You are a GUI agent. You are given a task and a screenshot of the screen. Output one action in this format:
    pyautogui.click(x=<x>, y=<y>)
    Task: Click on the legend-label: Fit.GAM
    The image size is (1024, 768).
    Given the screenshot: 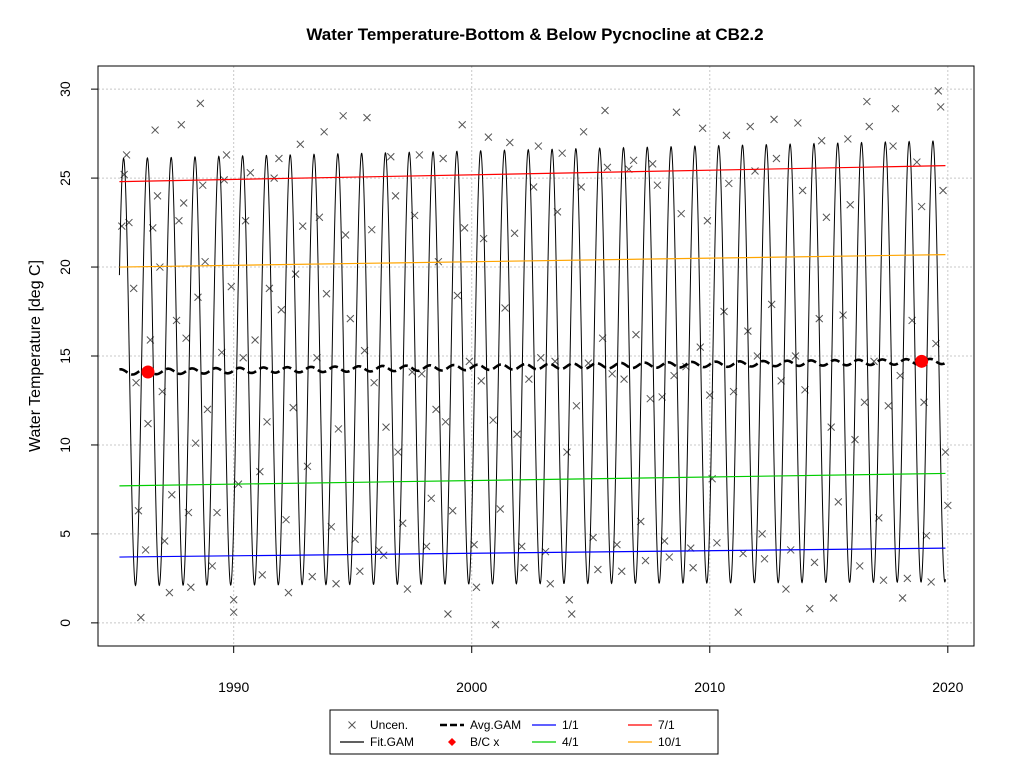 What is the action you would take?
    pyautogui.click(x=392, y=742)
    